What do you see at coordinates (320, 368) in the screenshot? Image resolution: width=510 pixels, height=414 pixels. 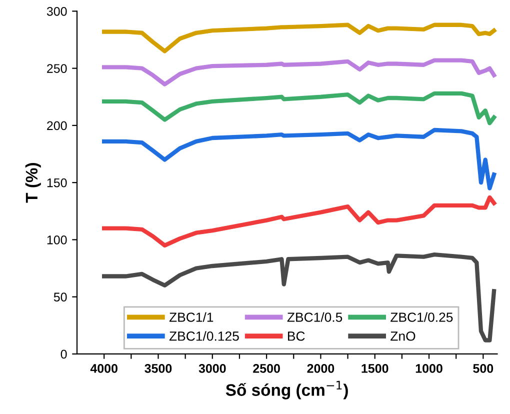 I see `x-tick-label: 2000` at bounding box center [320, 368].